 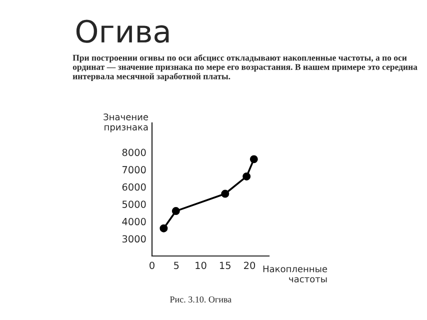 What do you see at coordinates (122, 31) in the screenshot?
I see `chart-title: Огива` at bounding box center [122, 31].